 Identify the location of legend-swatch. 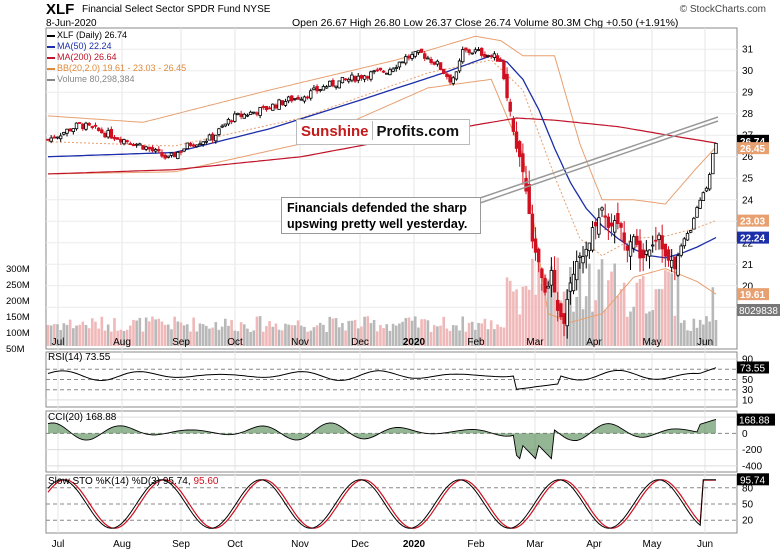
(51, 68).